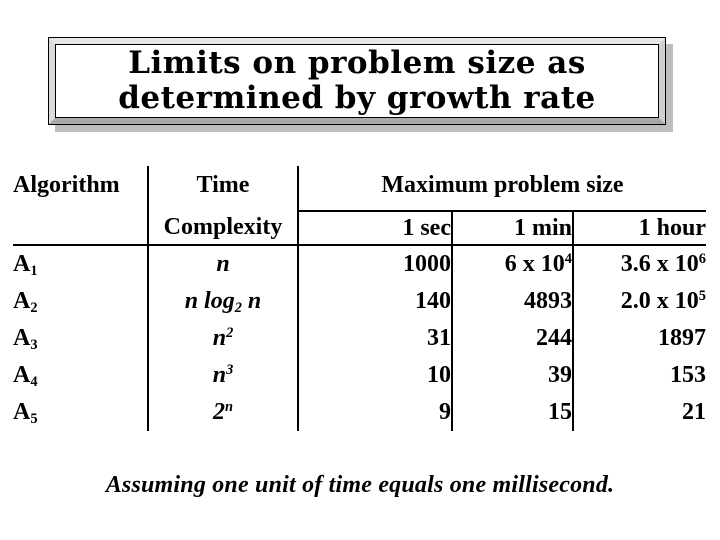 The width and height of the screenshot is (720, 540). Describe the element at coordinates (81, 301) in the screenshot. I see `algorithm-cell: A2` at that location.